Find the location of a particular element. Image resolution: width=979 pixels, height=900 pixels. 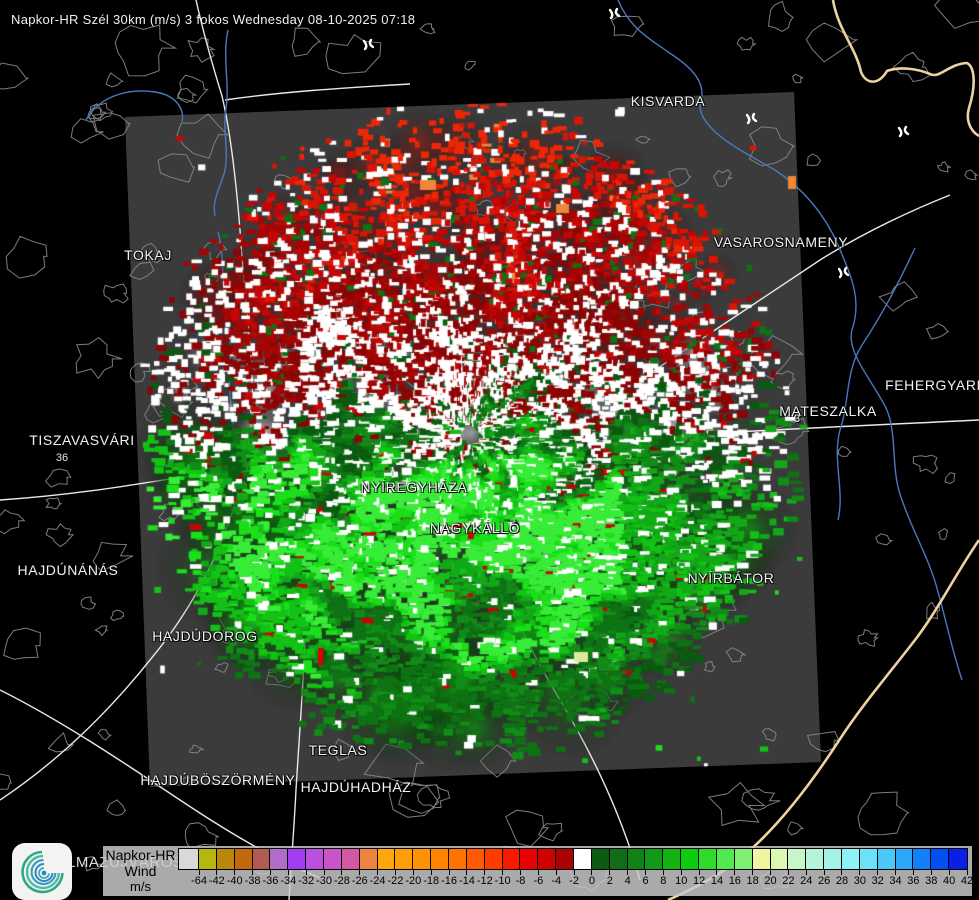

legend-units: m/s is located at coordinates (140, 886).